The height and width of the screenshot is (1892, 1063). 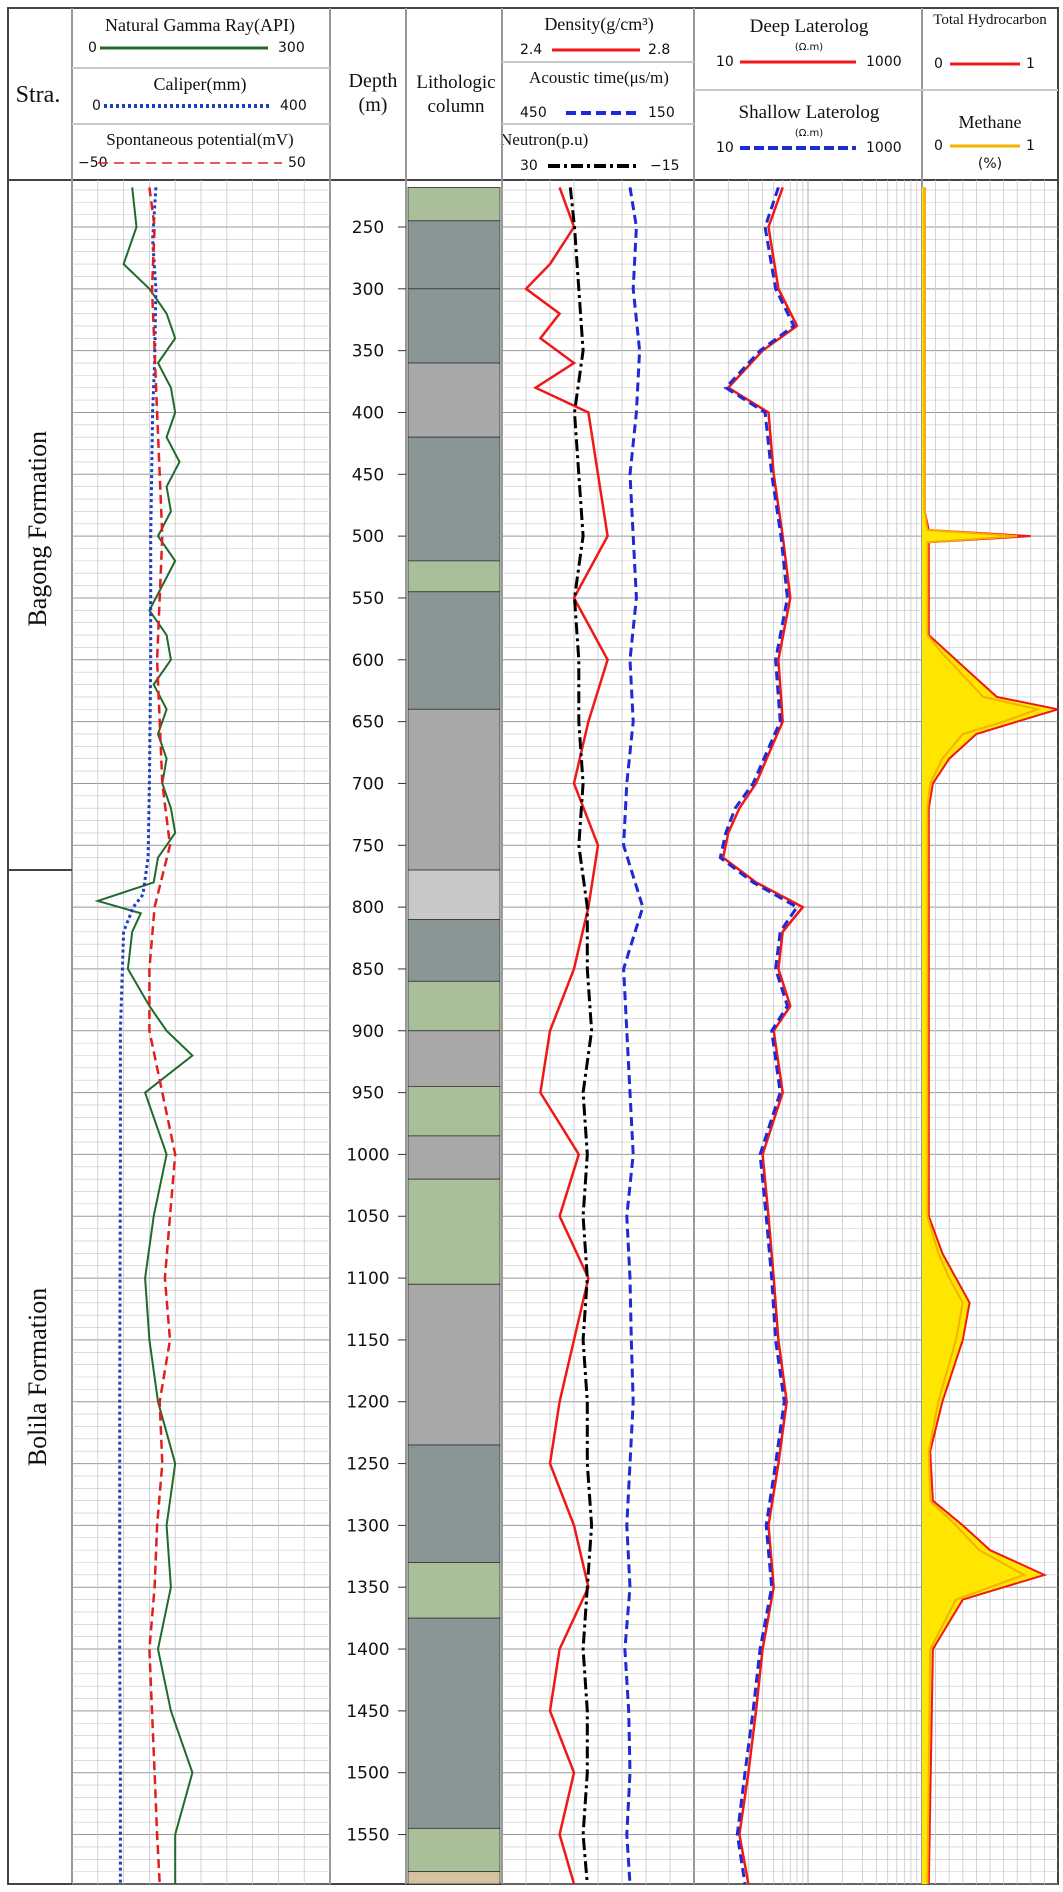 I want to click on legend-total-hydrocarbon: Total Hydrocarbon, so click(x=990, y=20).